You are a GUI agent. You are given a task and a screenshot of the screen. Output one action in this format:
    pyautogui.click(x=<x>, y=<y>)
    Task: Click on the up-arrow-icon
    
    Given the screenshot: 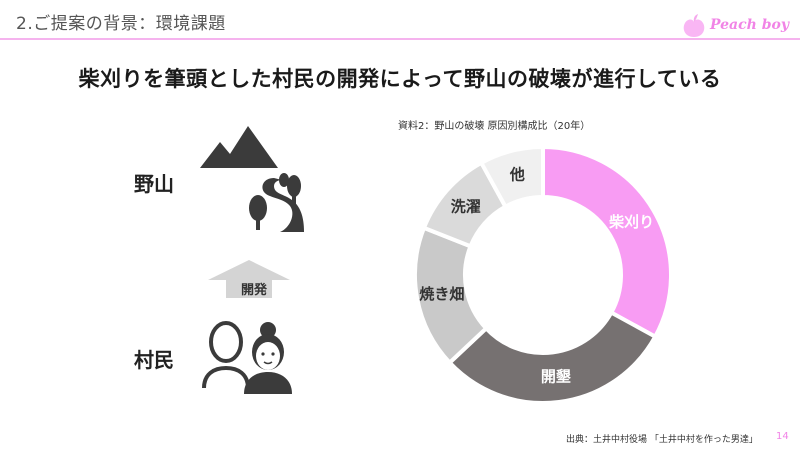 What is the action you would take?
    pyautogui.click(x=249, y=279)
    